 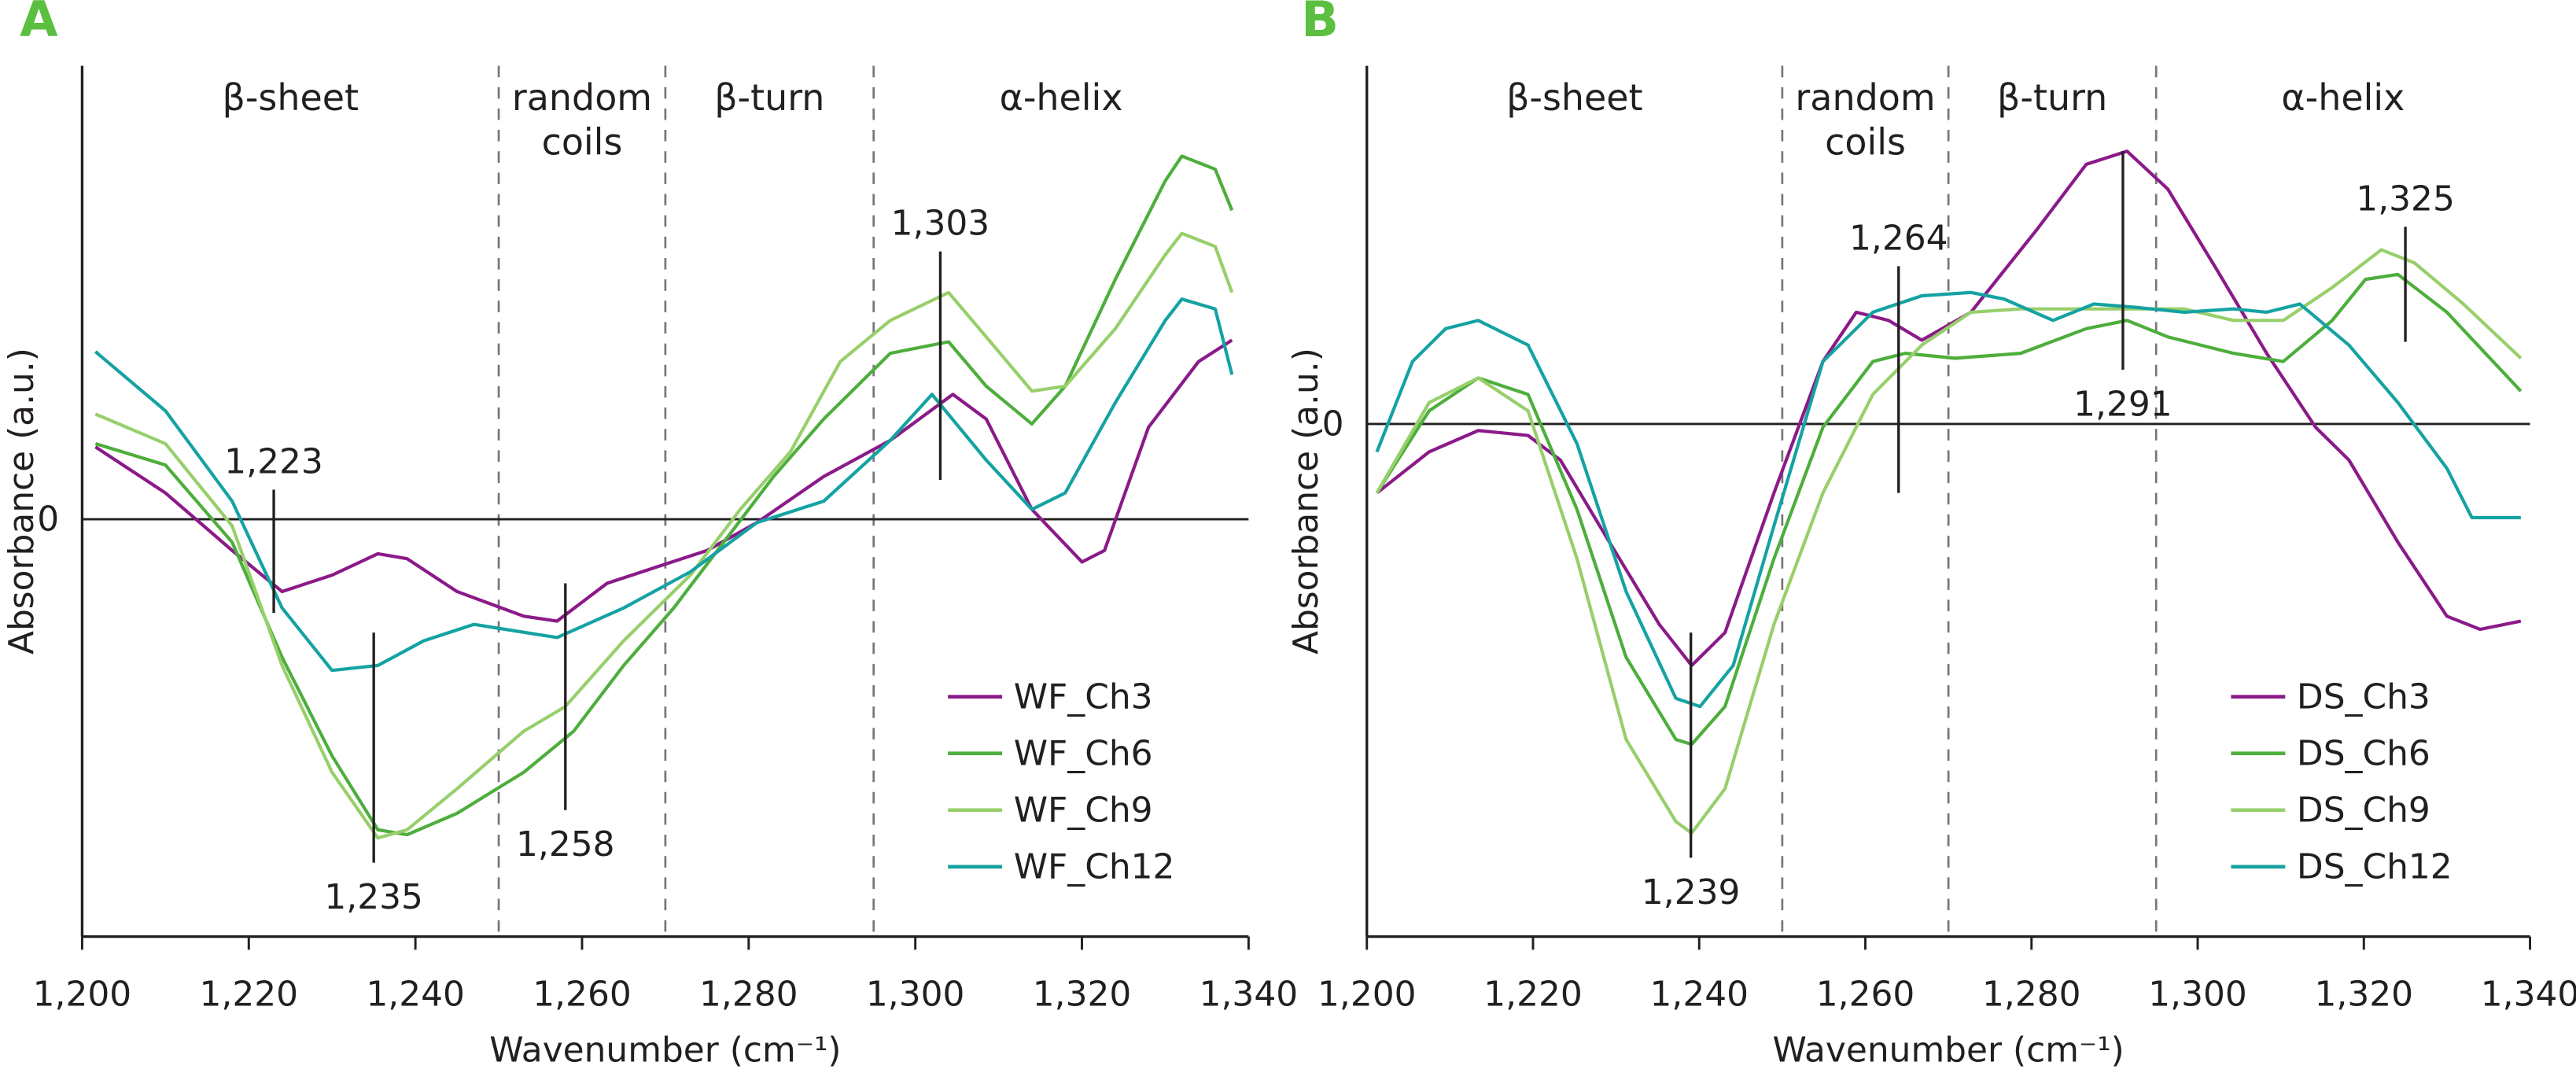 I want to click on legend-label: WF_Ch12, so click(x=1094, y=866).